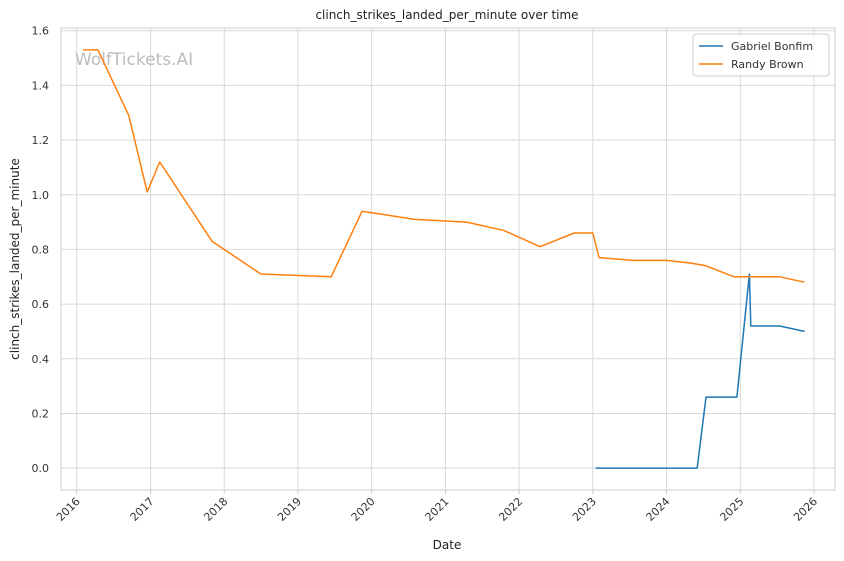 This screenshot has width=844, height=561. What do you see at coordinates (215, 509) in the screenshot?
I see `x-tick-label: 2018` at bounding box center [215, 509].